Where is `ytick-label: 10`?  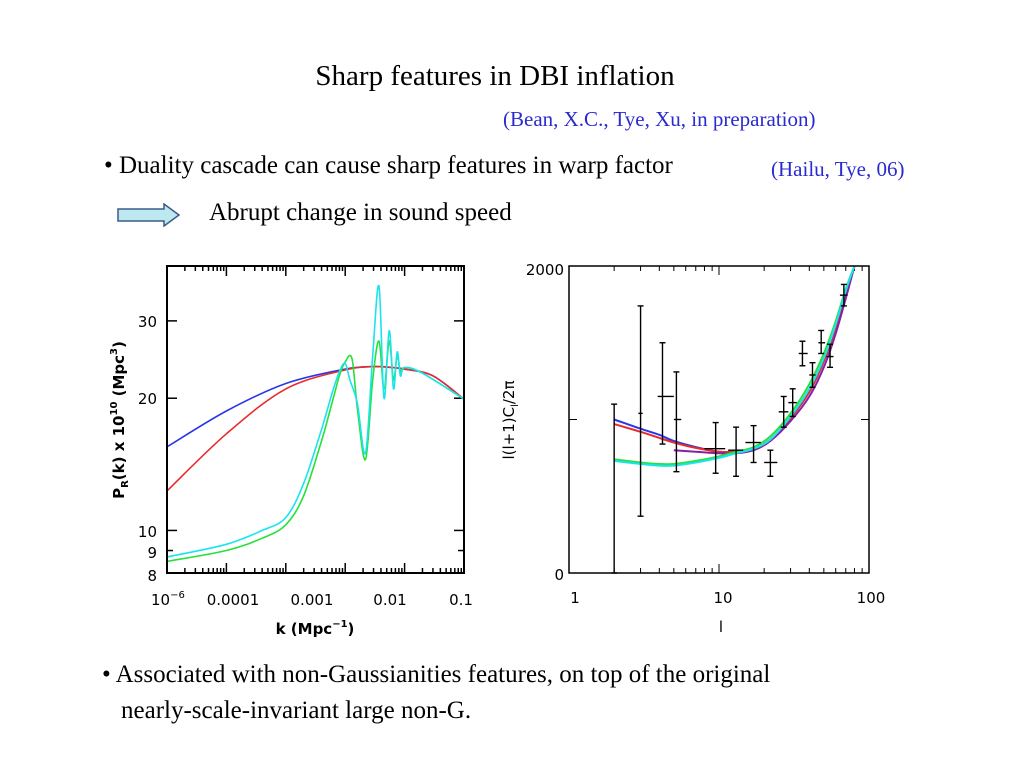
ytick-label: 10 is located at coordinates (147, 532).